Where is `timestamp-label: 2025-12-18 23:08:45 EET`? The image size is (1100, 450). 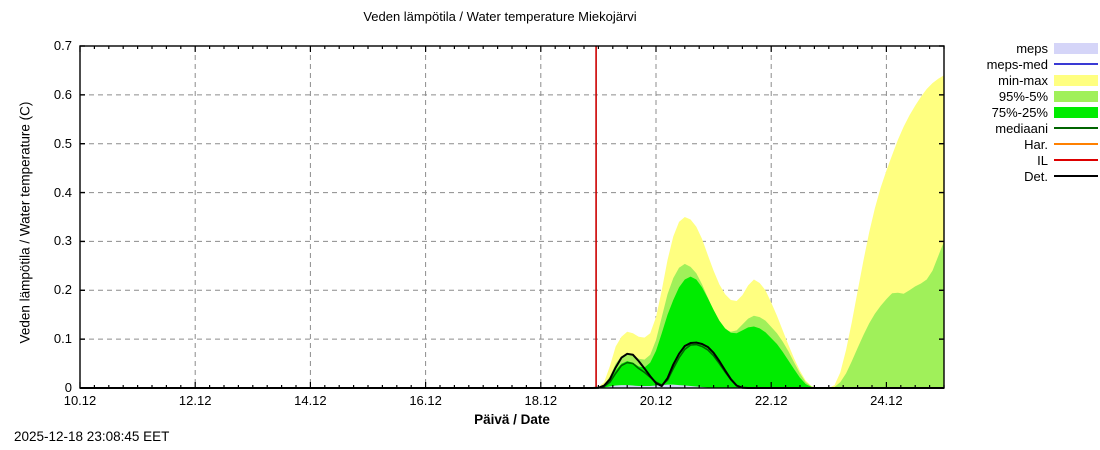
timestamp-label: 2025-12-18 23:08:45 EET is located at coordinates (92, 436).